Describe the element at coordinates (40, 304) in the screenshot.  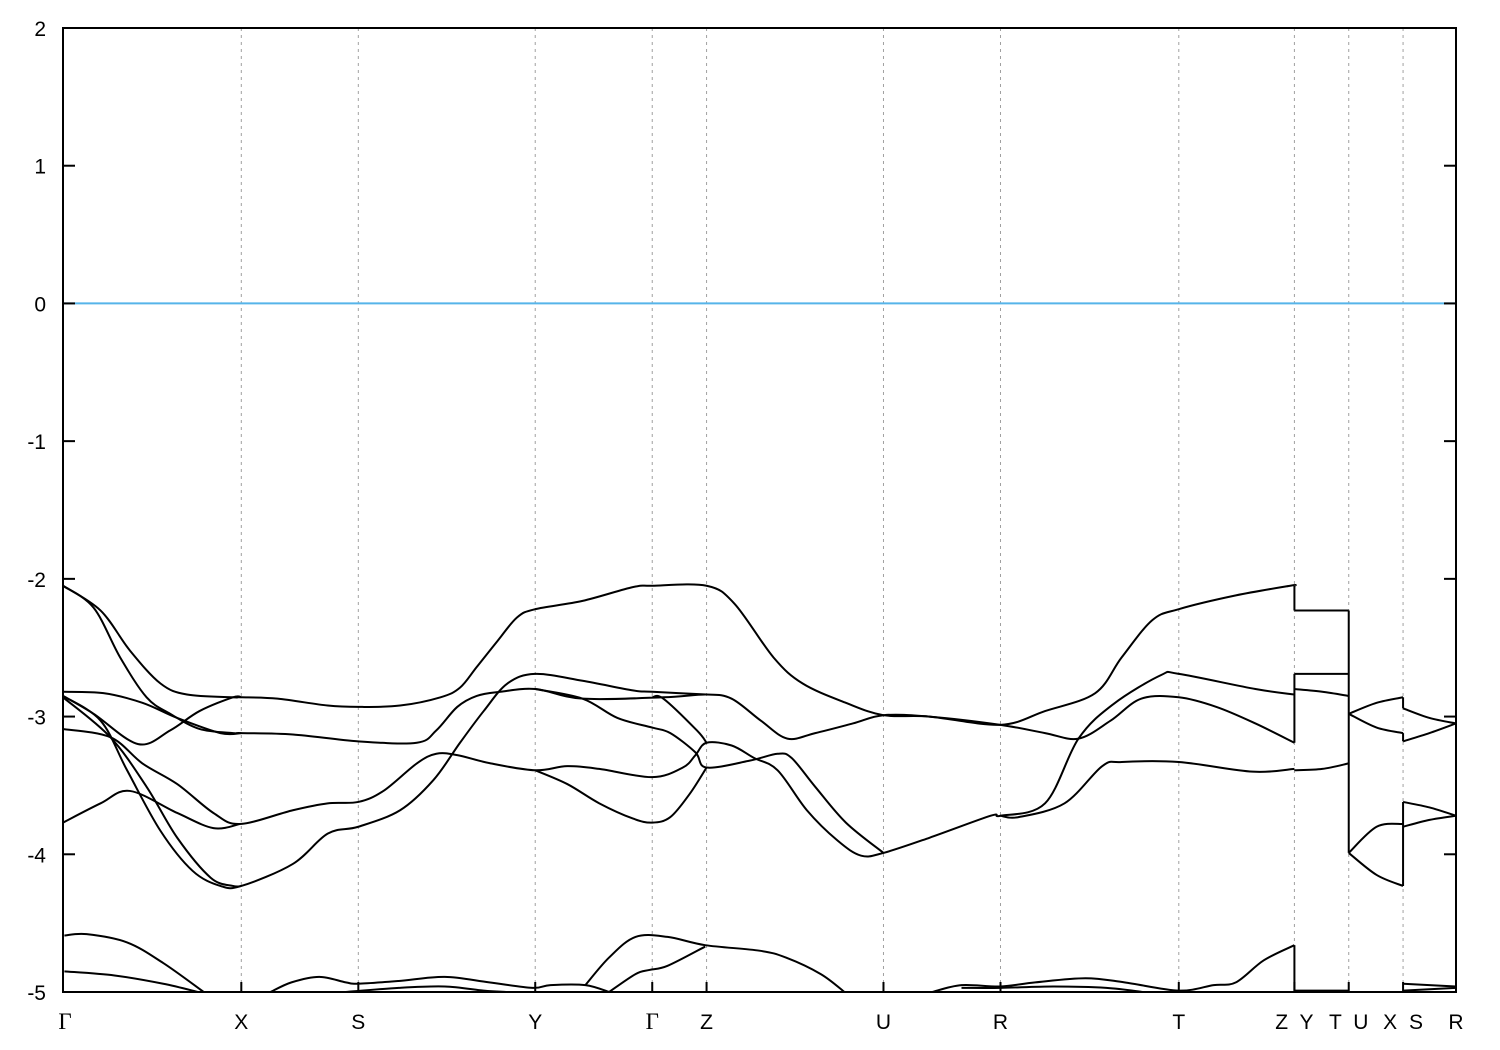
I see `y-tick-label: 0` at that location.